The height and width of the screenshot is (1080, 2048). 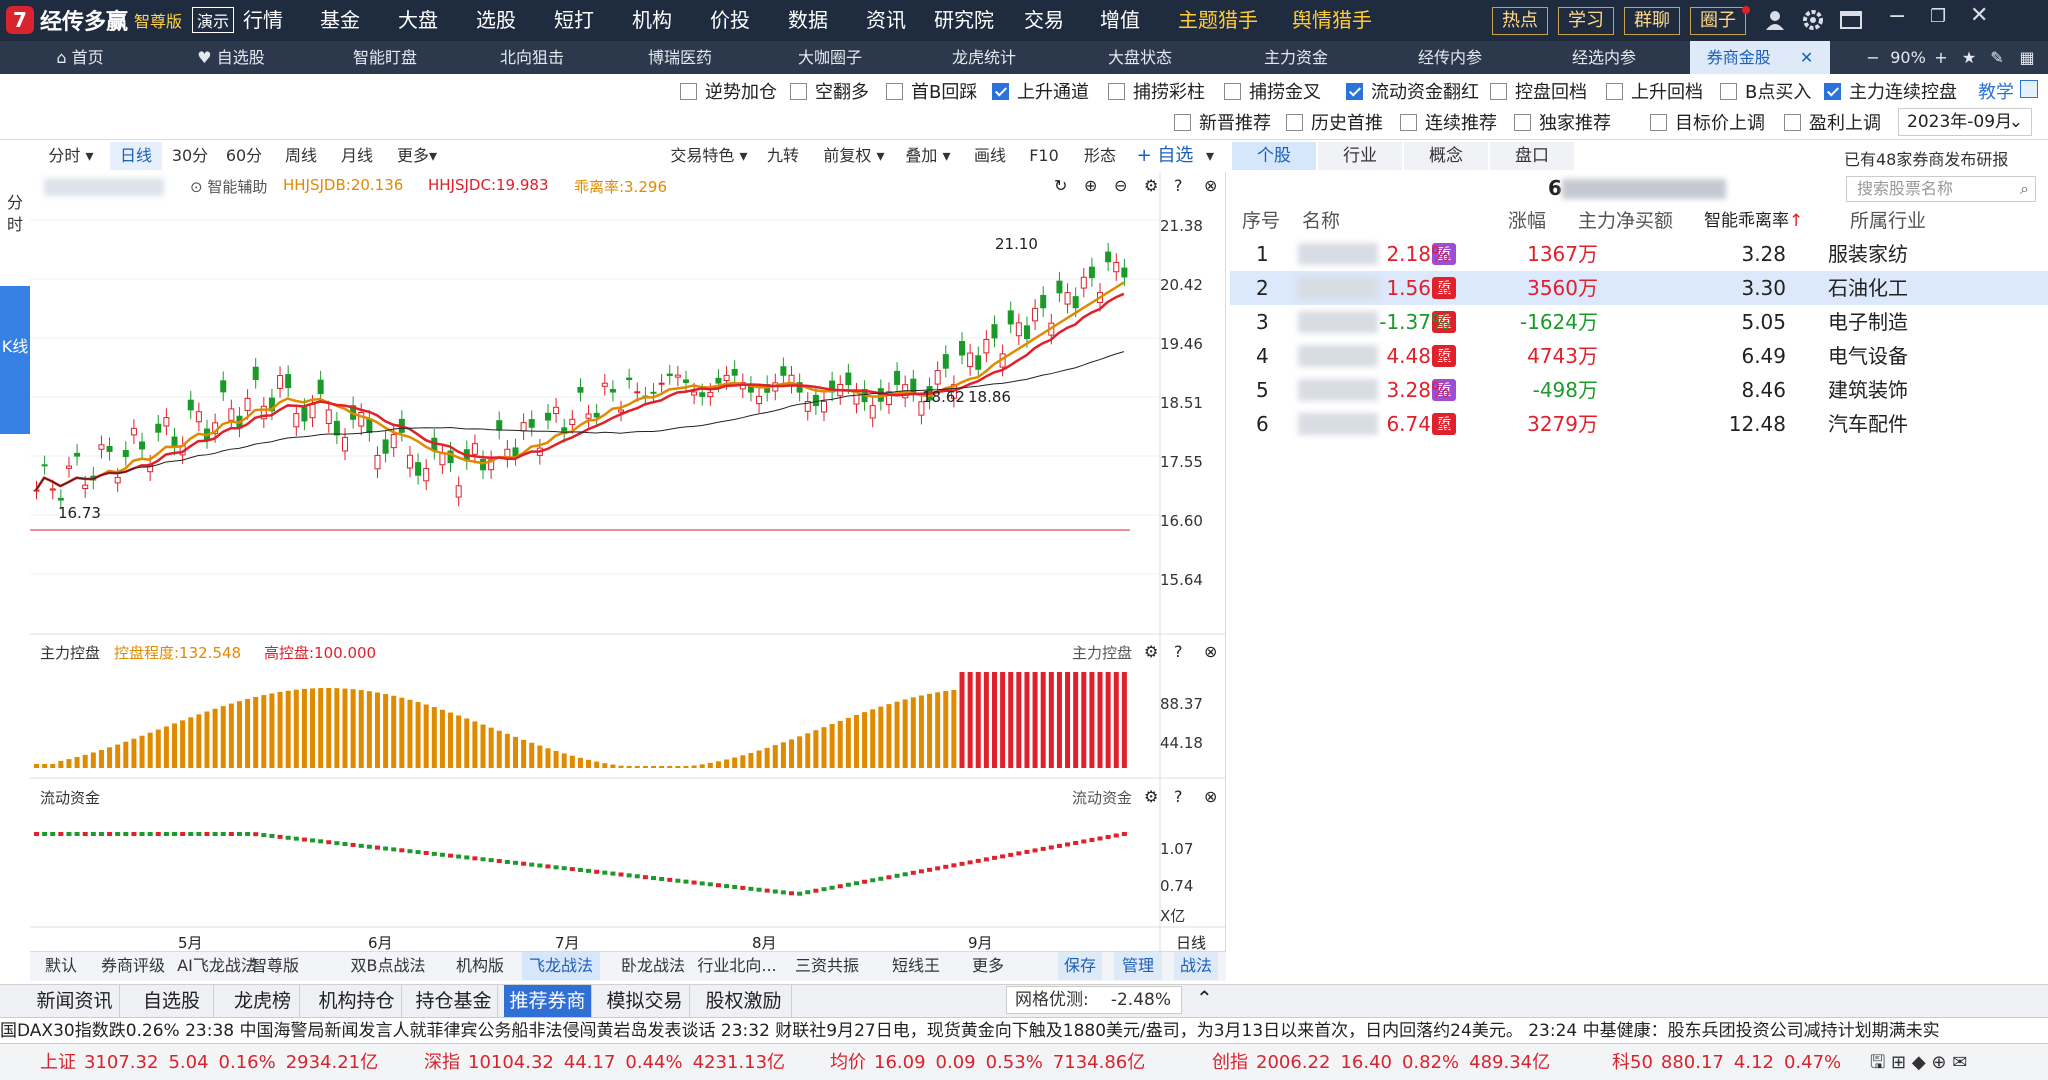 I want to click on window-icon, so click(x=1851, y=20).